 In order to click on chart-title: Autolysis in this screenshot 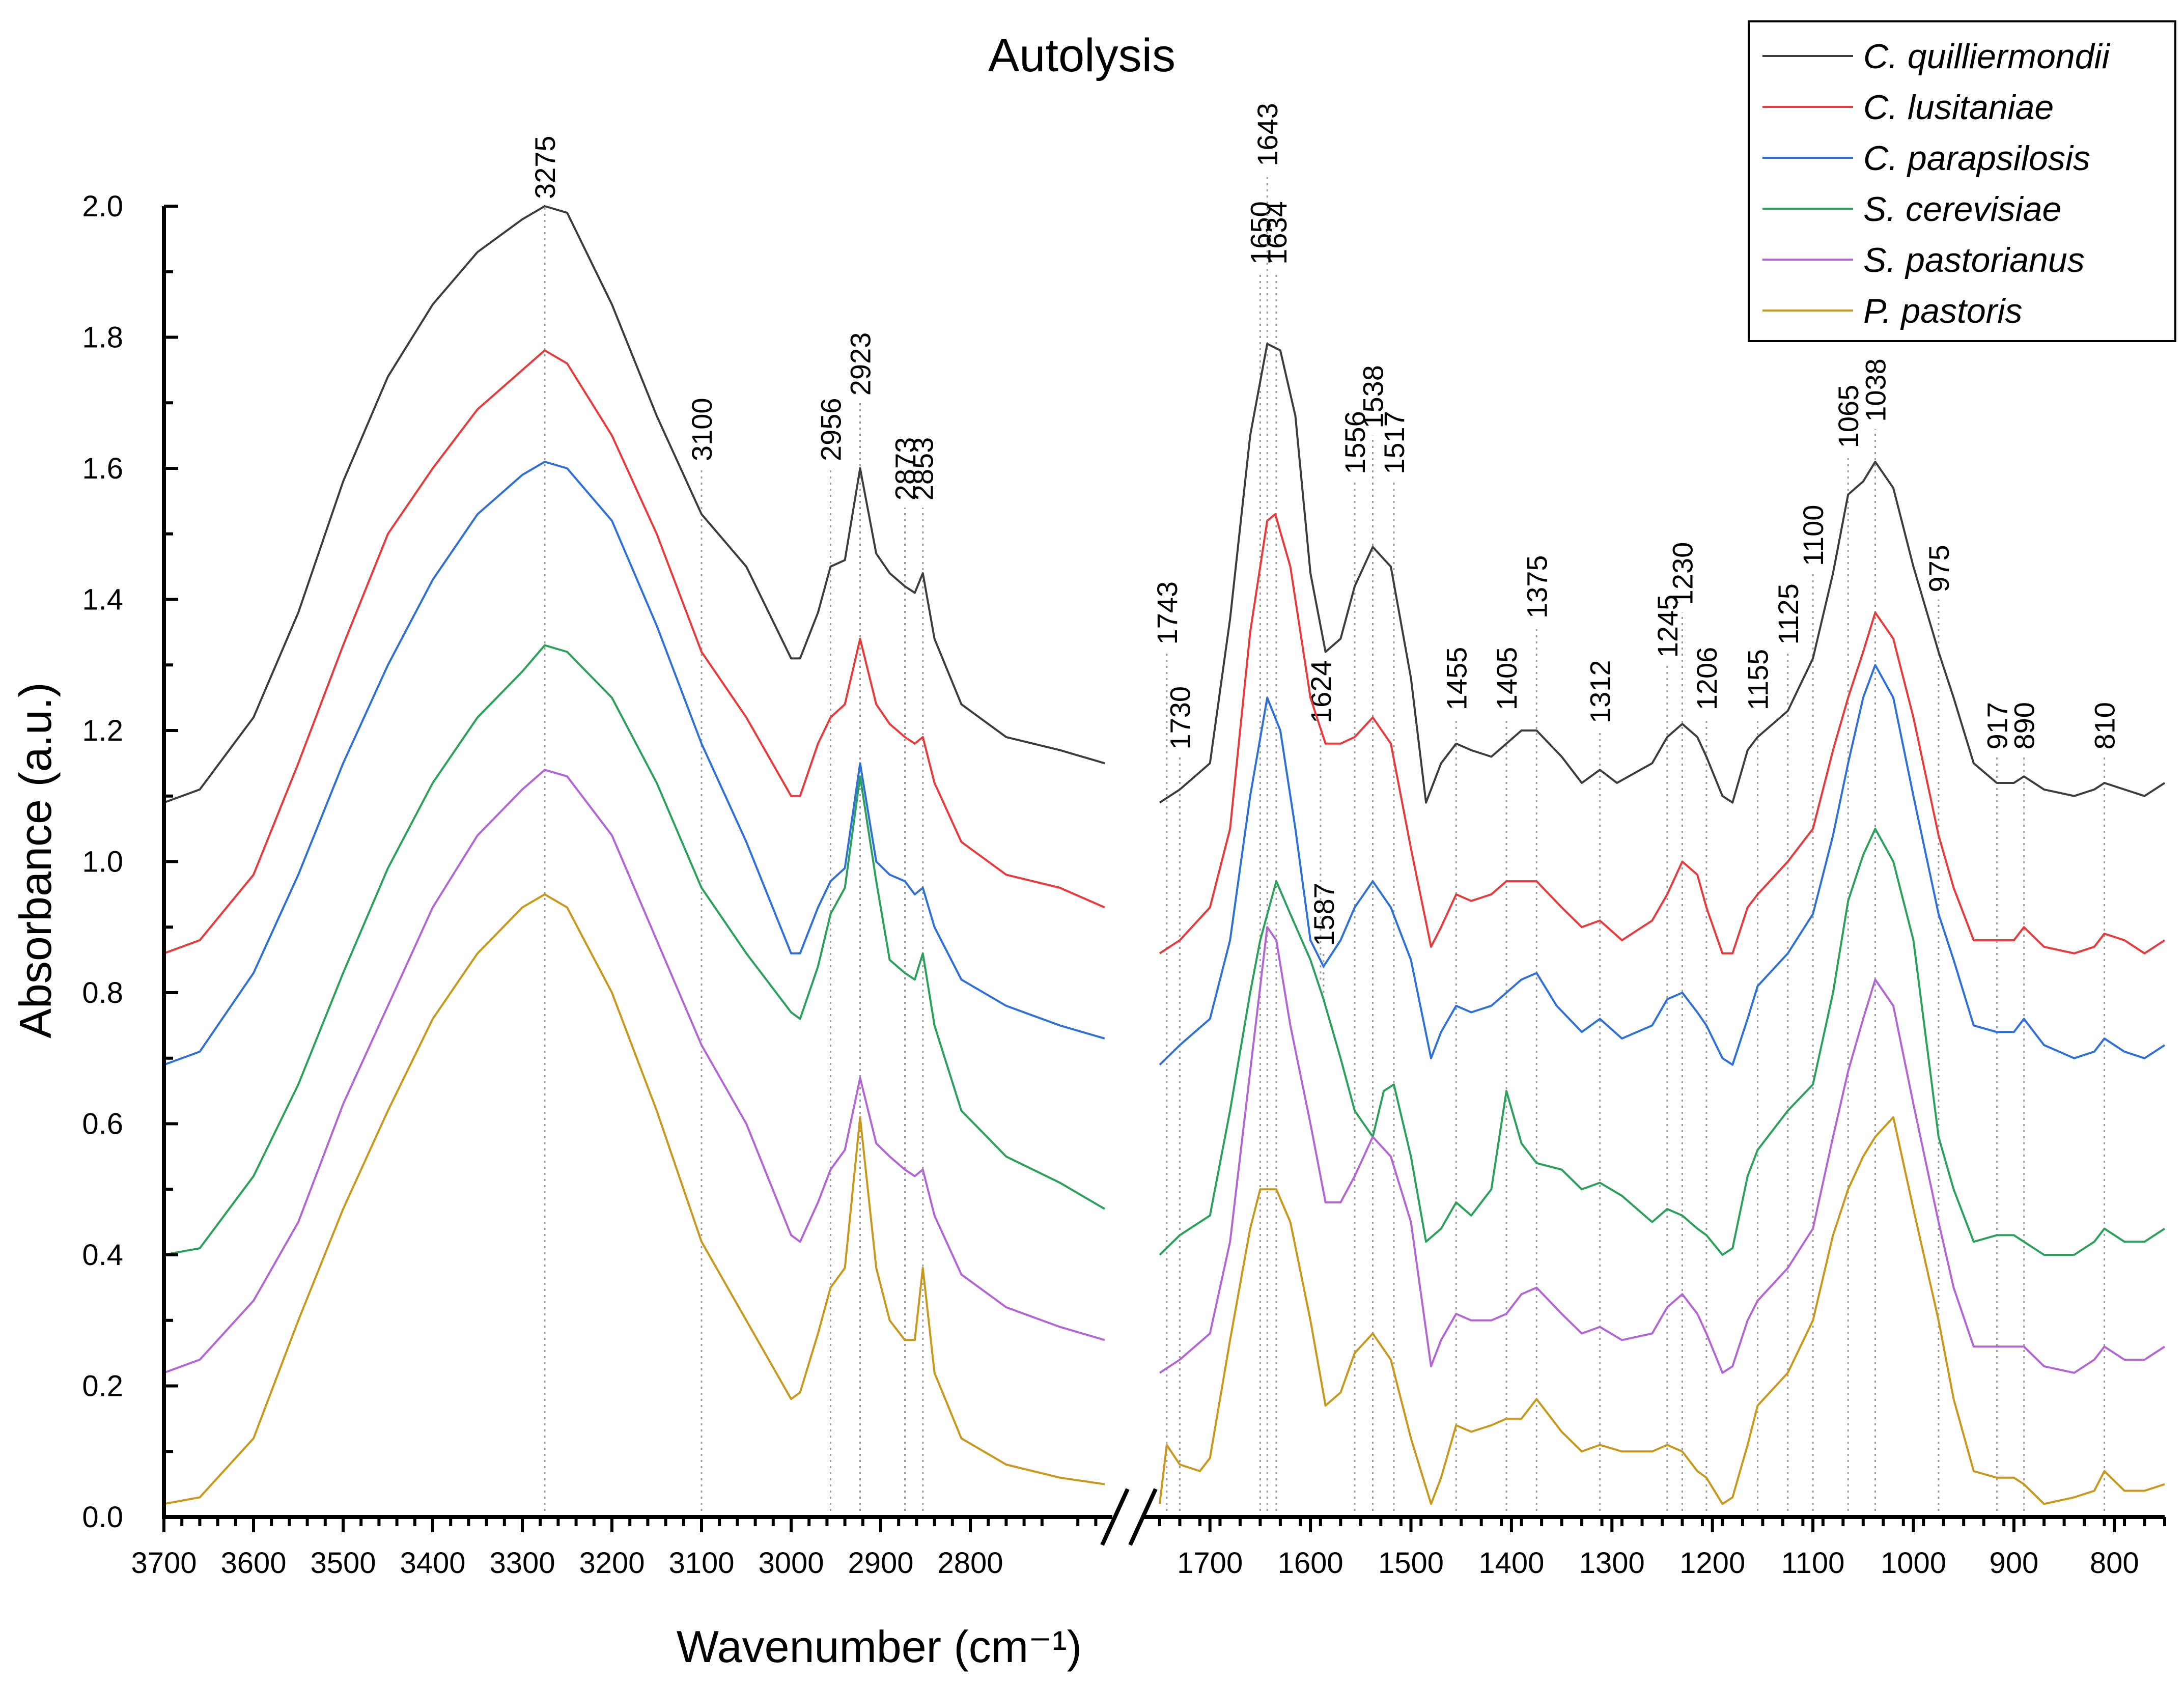, I will do `click(1081, 56)`.